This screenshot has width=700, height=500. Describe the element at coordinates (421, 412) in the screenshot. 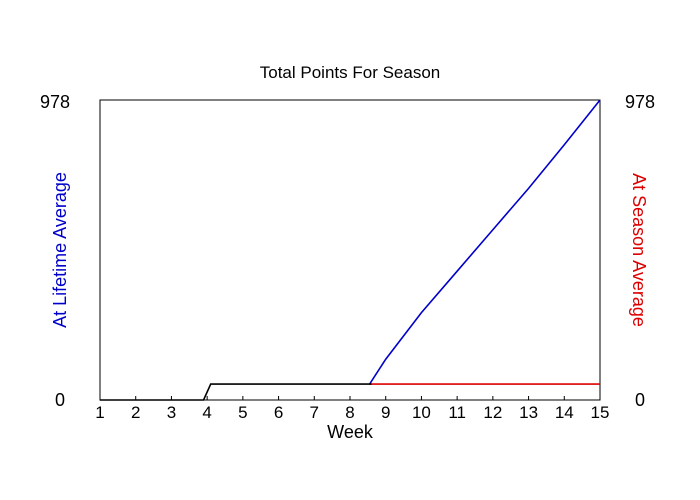

I see `x-tick-label: 10` at that location.